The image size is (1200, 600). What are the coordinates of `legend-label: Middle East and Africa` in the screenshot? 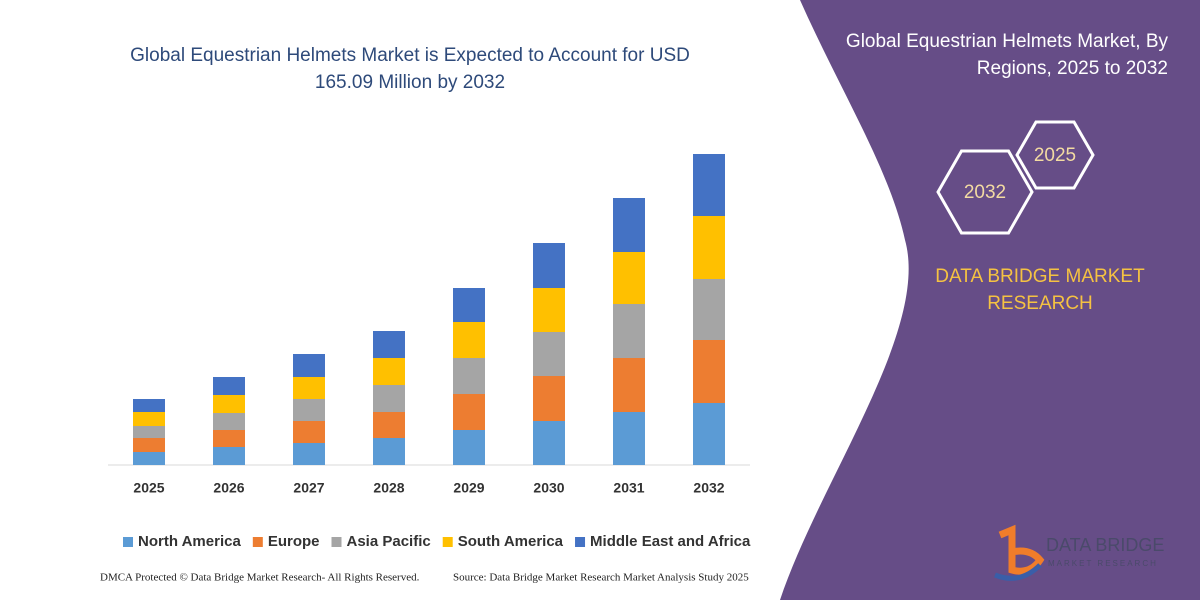 It's located at (670, 541).